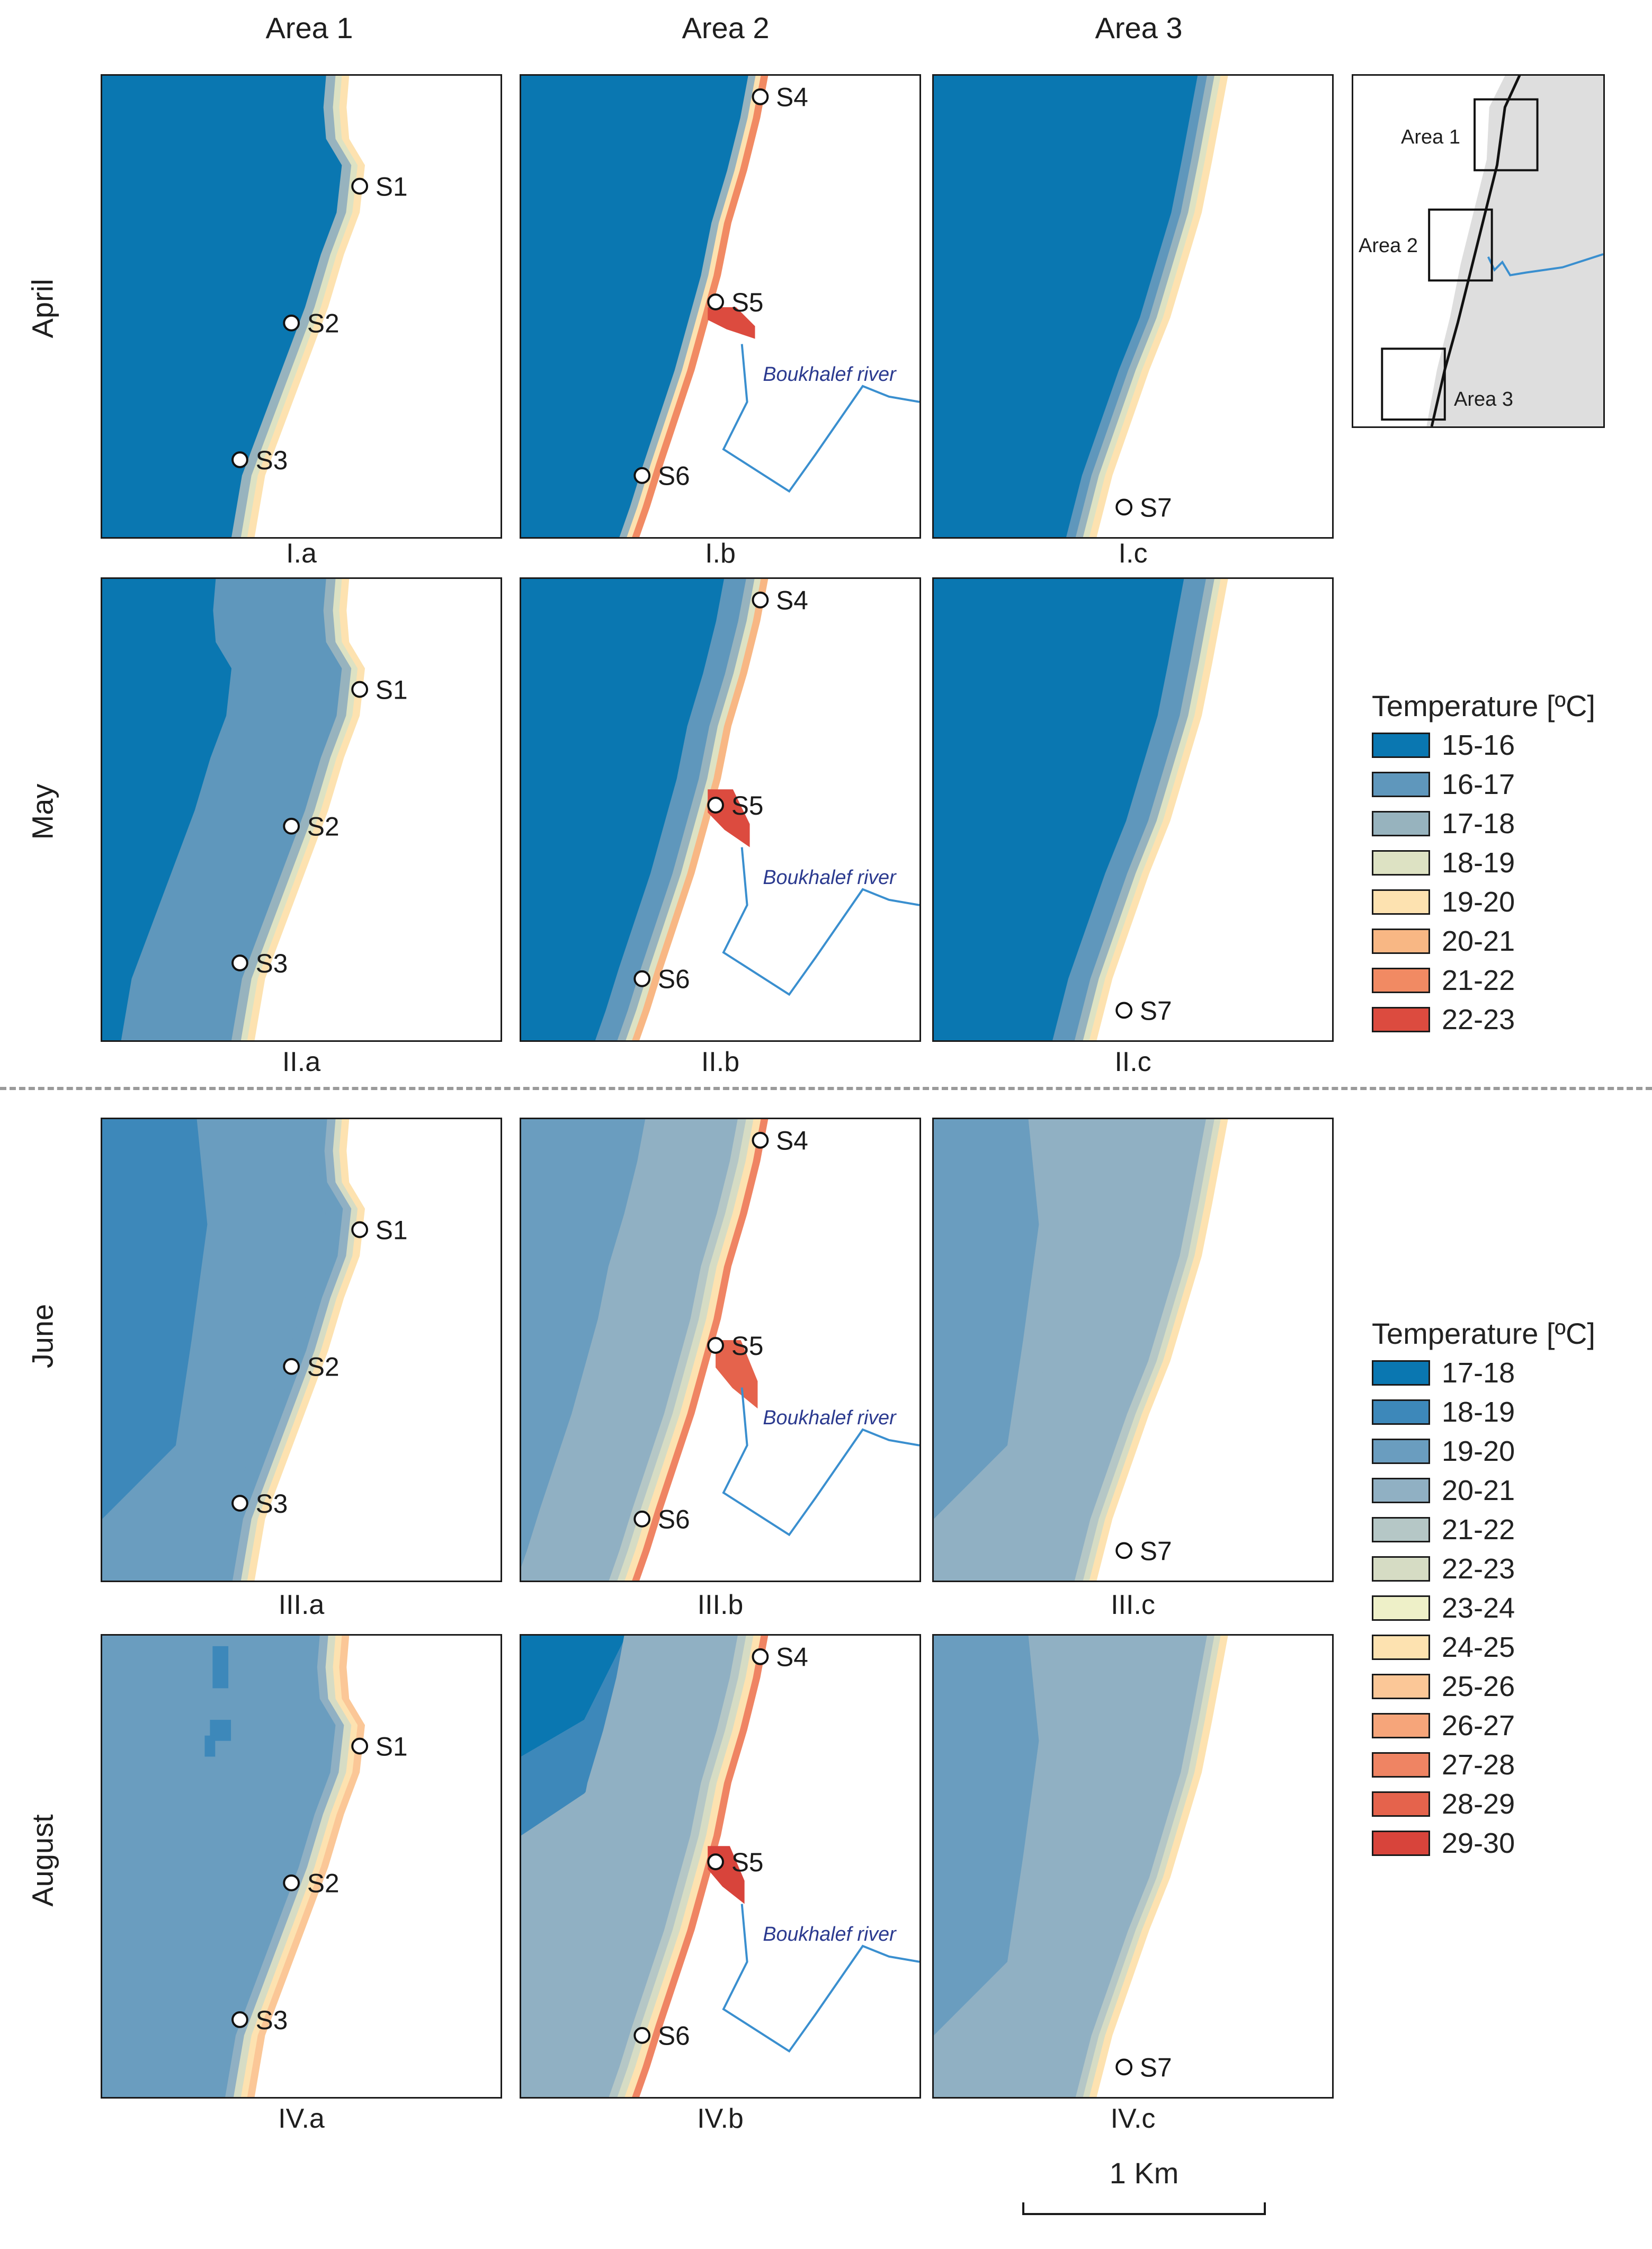  Describe the element at coordinates (1479, 1490) in the screenshot. I see `legend-label: 20-21` at that location.